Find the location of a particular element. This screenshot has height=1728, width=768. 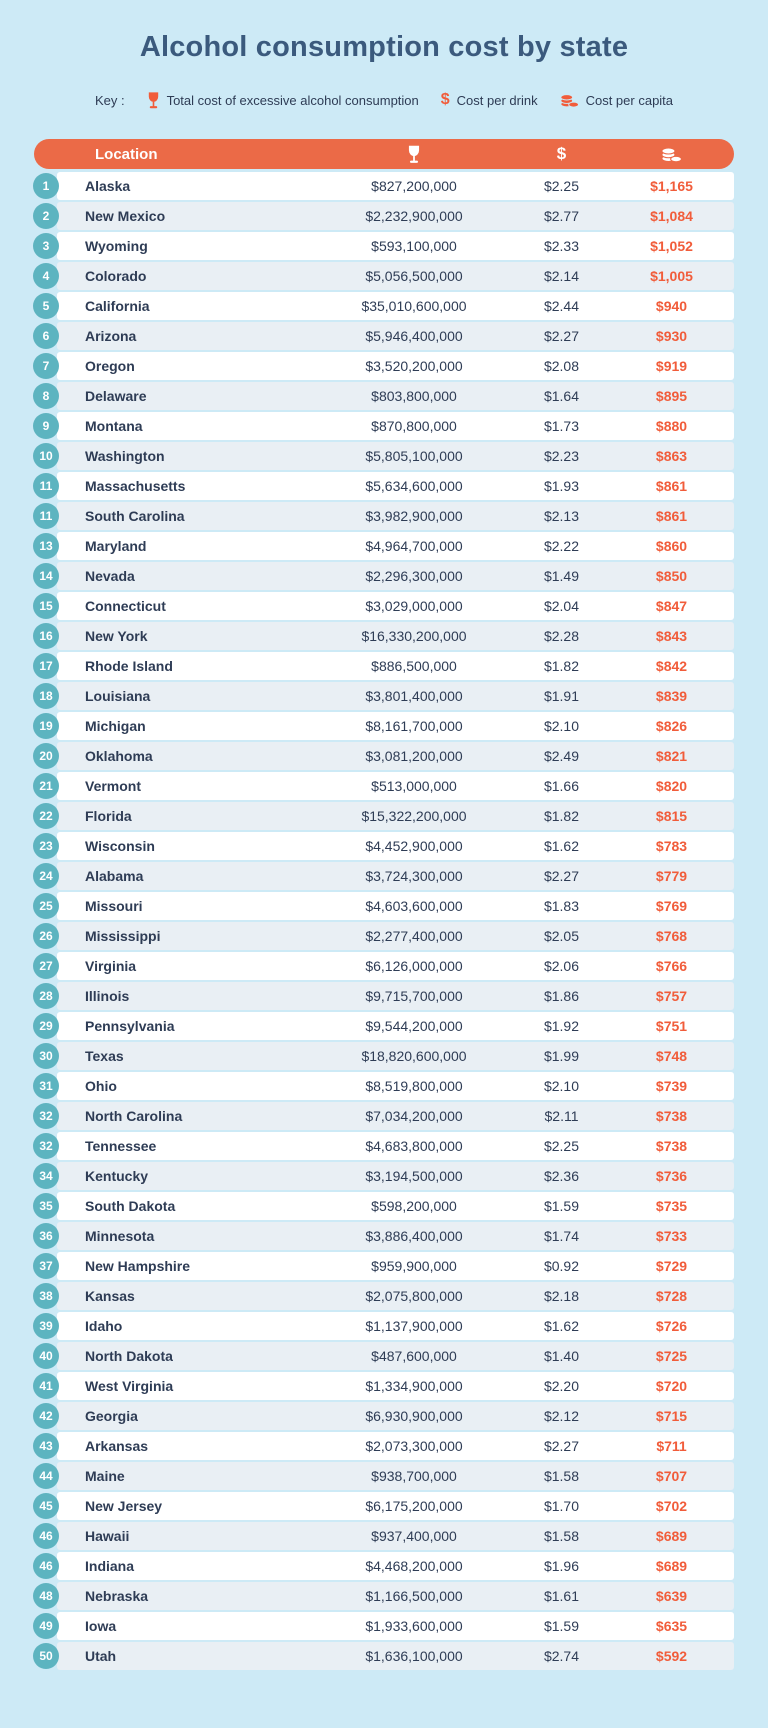

table-row: 15 Connecticut $3,029,000,000 $2.04 $847 is located at coordinates (383, 606).